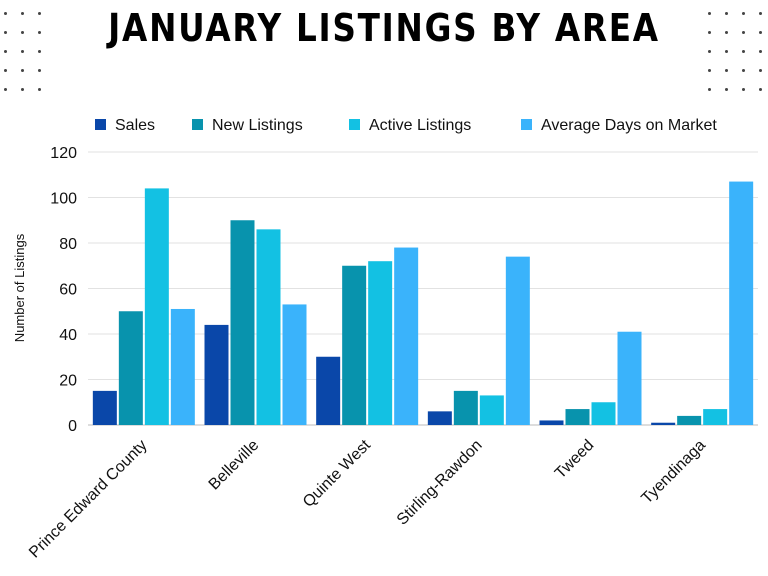 The image size is (768, 576). I want to click on y-axis-label: Number of Listings, so click(19, 287).